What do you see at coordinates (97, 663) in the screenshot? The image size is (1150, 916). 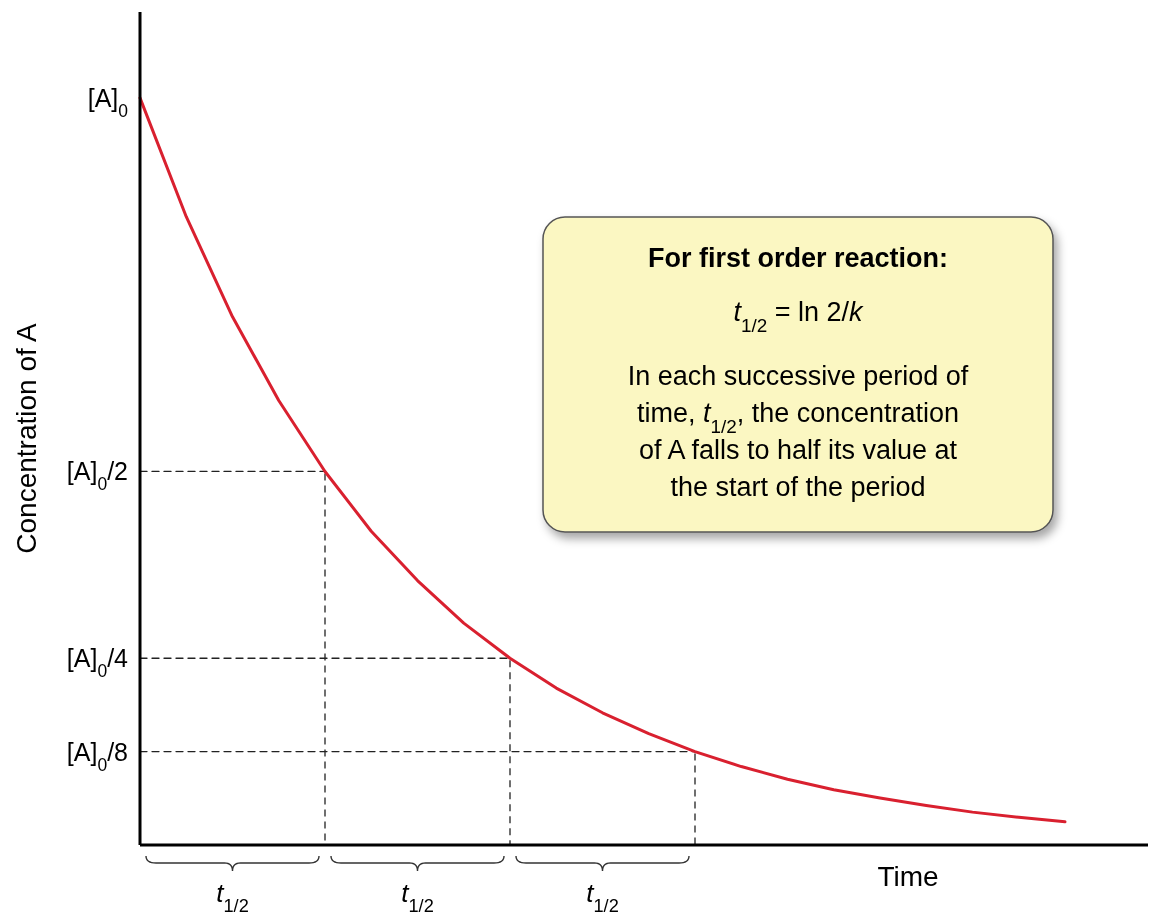 I see `annotation: [A]$_{0}$/4` at bounding box center [97, 663].